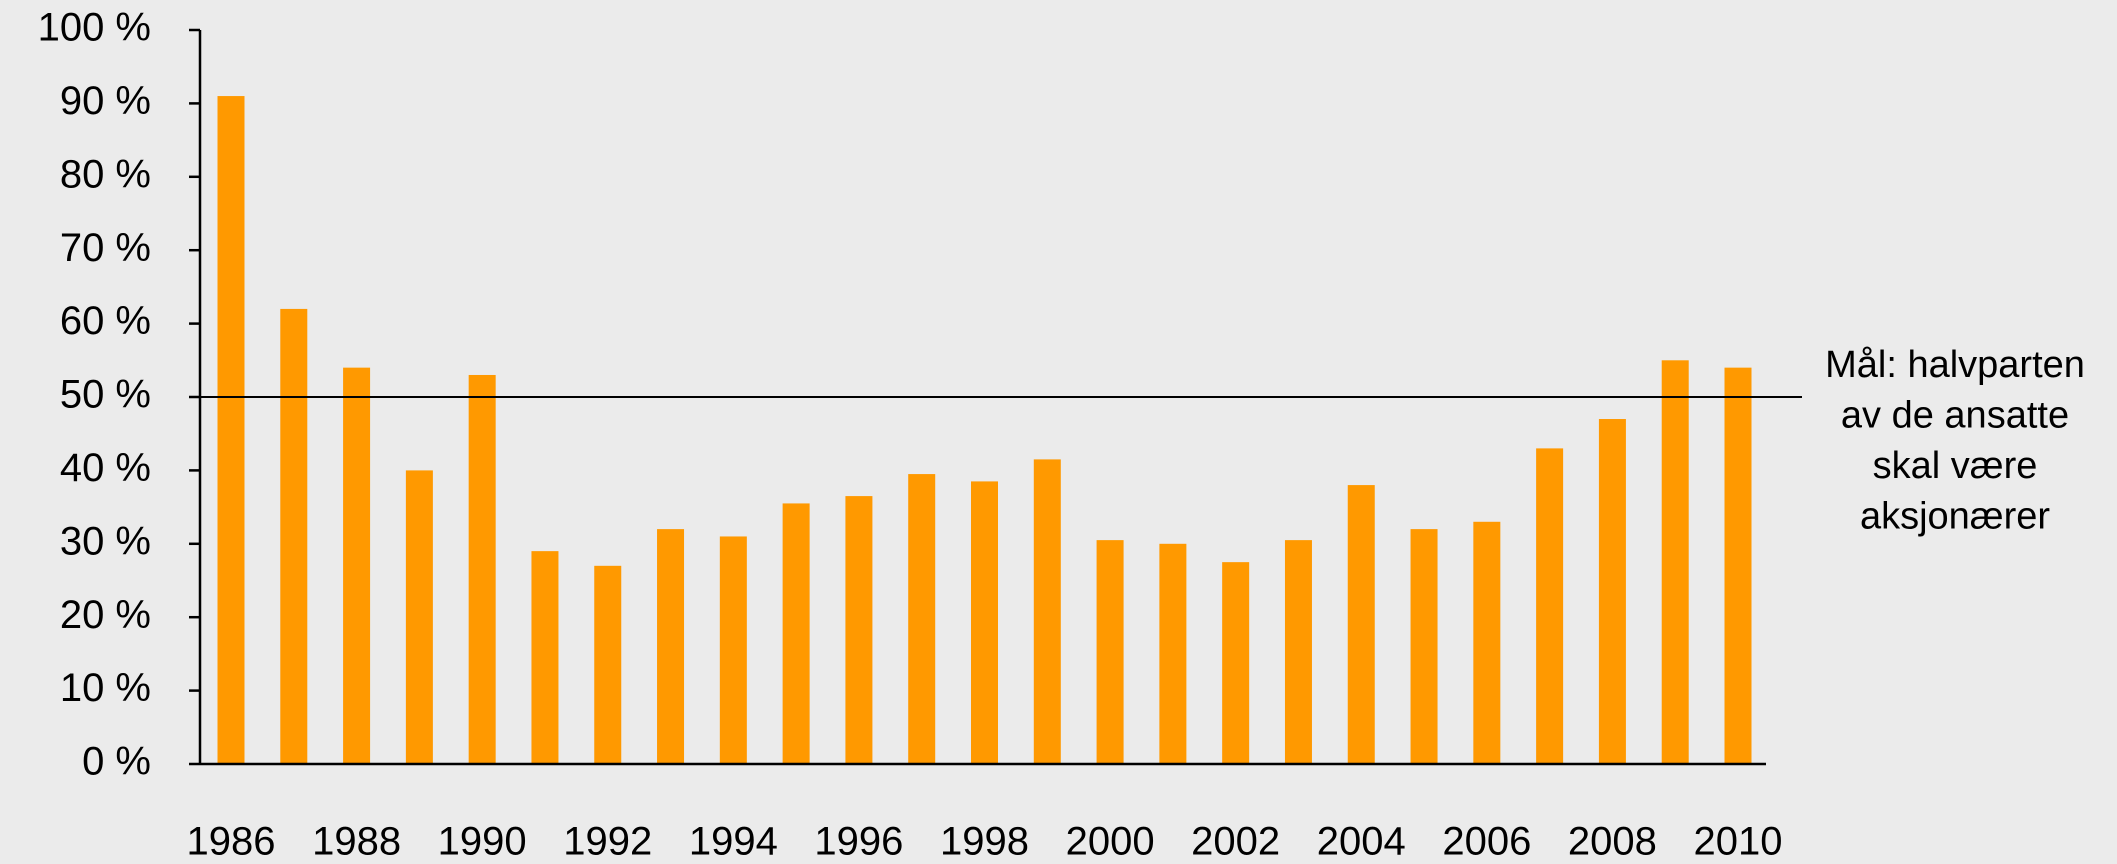 The image size is (2117, 864). I want to click on y-tick-label: 90 %, so click(105, 101).